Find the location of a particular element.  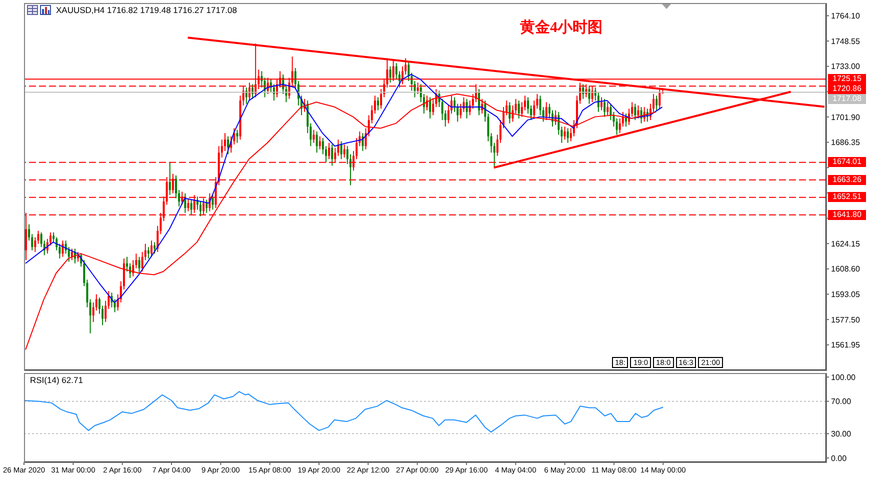

ref-line-label: 1652.51 is located at coordinates (847, 197).